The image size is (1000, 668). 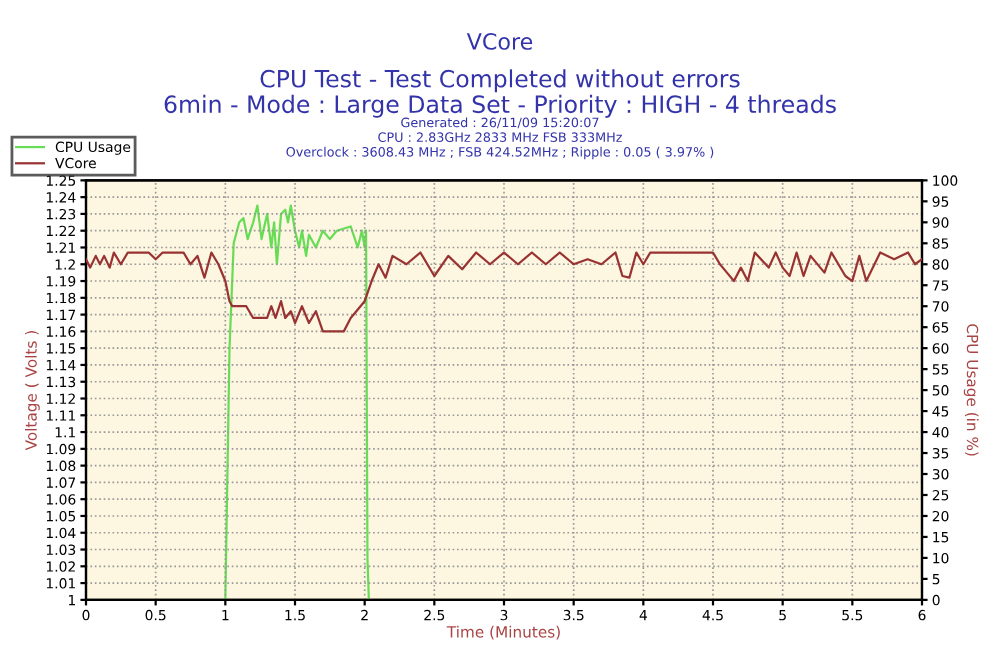 What do you see at coordinates (500, 93) in the screenshot?
I see `chart-subtitle: CPU Test - Test Completed without errors 6min - Mode : Large Data Set - Priority : HIGH - 4 threads` at bounding box center [500, 93].